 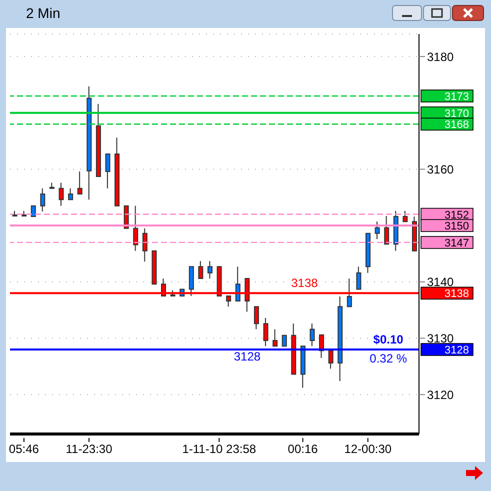 What do you see at coordinates (303, 449) in the screenshot?
I see `x-tick-label: 00:16` at bounding box center [303, 449].